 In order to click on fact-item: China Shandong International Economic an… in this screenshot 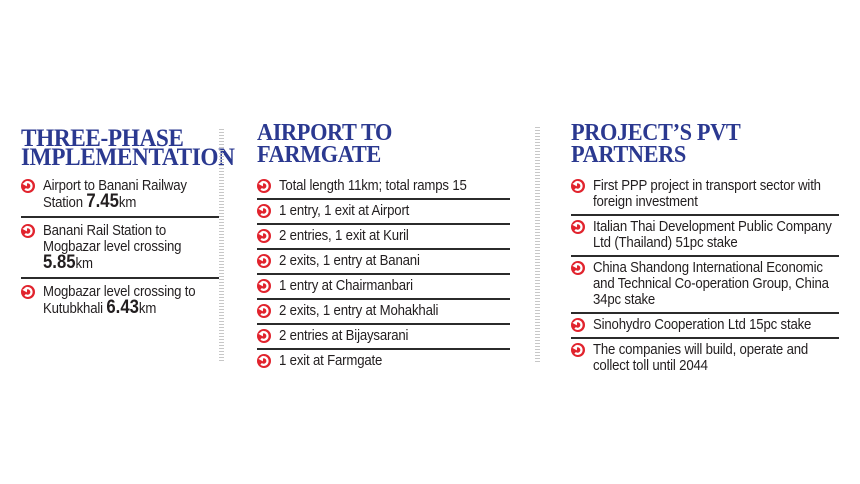, I will do `click(705, 284)`.